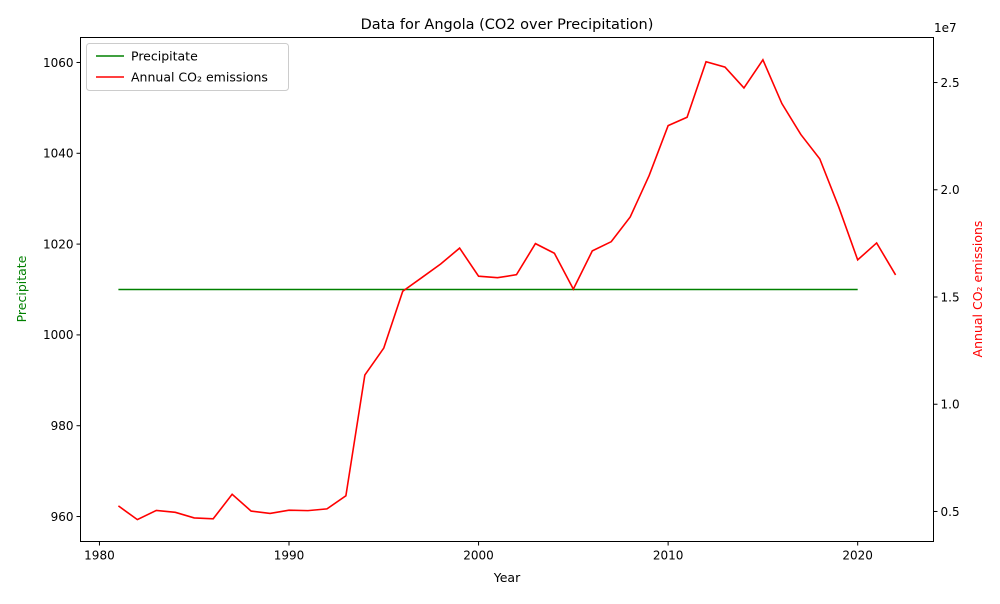 The height and width of the screenshot is (604, 1000). I want to click on x-tick-label: 2000, so click(478, 556).